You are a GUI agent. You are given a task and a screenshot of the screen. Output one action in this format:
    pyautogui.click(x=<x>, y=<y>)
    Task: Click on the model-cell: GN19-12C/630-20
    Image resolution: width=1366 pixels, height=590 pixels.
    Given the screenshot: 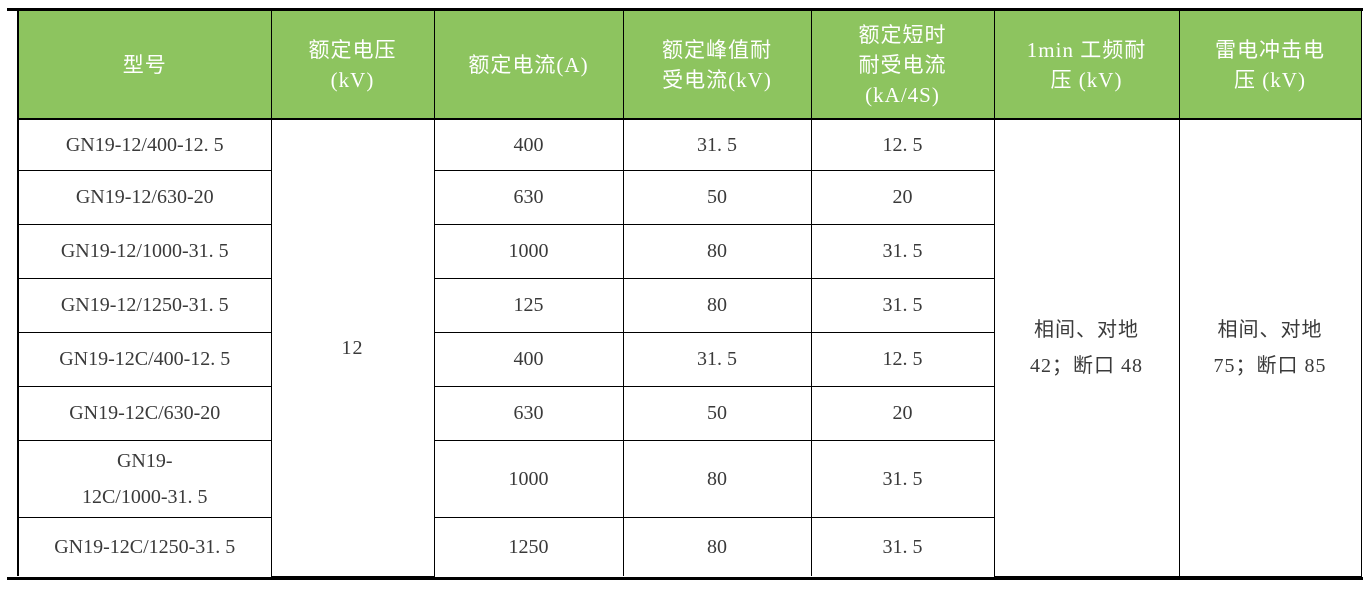 What is the action you would take?
    pyautogui.click(x=144, y=413)
    